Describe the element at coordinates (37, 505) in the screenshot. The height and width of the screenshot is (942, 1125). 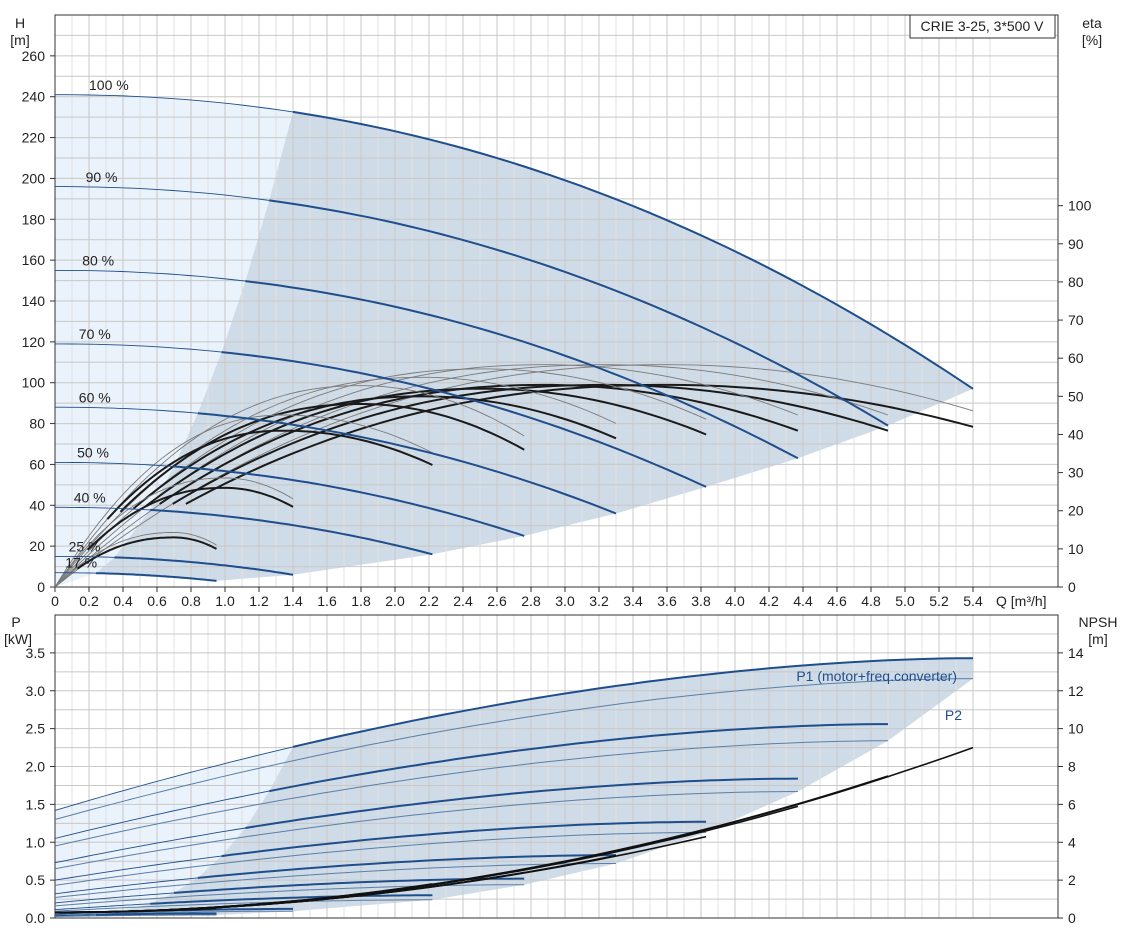
I see `head-tick-label: 40` at that location.